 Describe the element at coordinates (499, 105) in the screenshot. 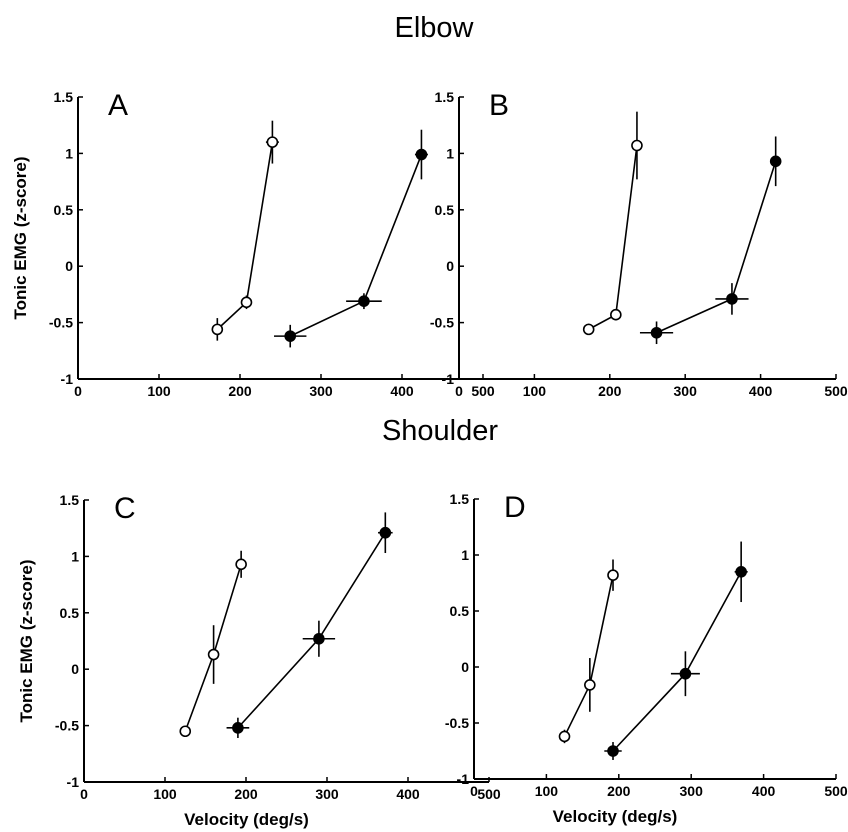

I see `panel-label: B` at that location.